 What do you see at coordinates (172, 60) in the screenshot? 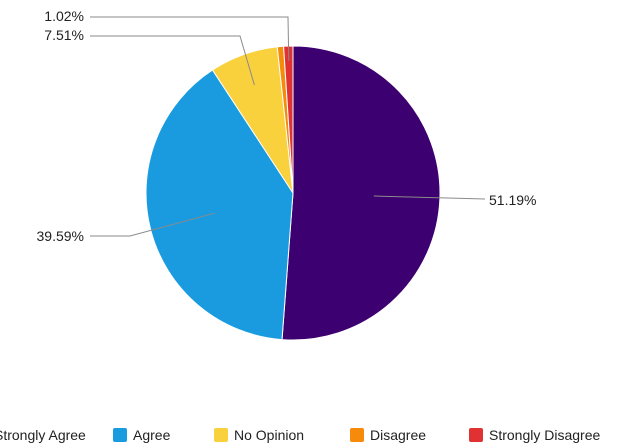
I see `leader-line-no-opinion` at bounding box center [172, 60].